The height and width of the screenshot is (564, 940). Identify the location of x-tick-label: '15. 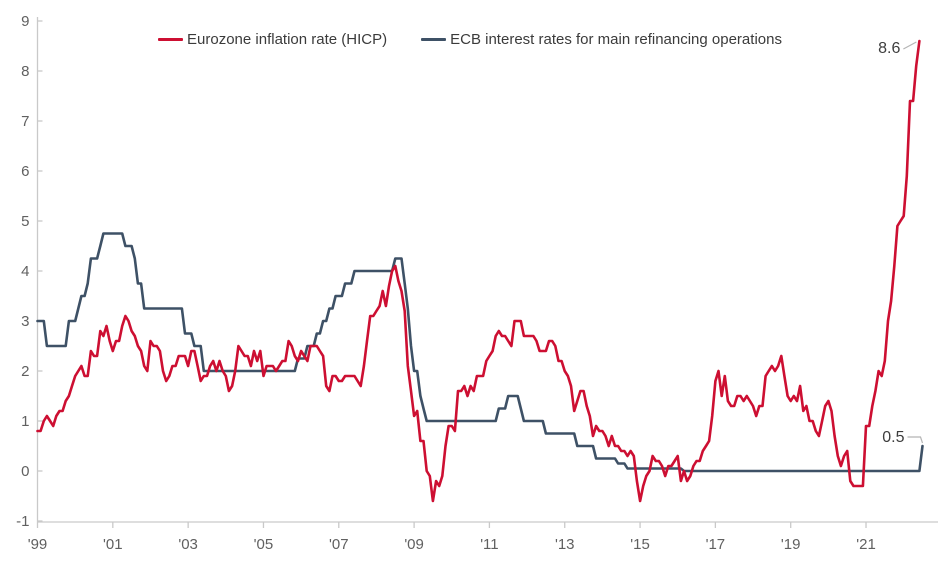
(640, 544).